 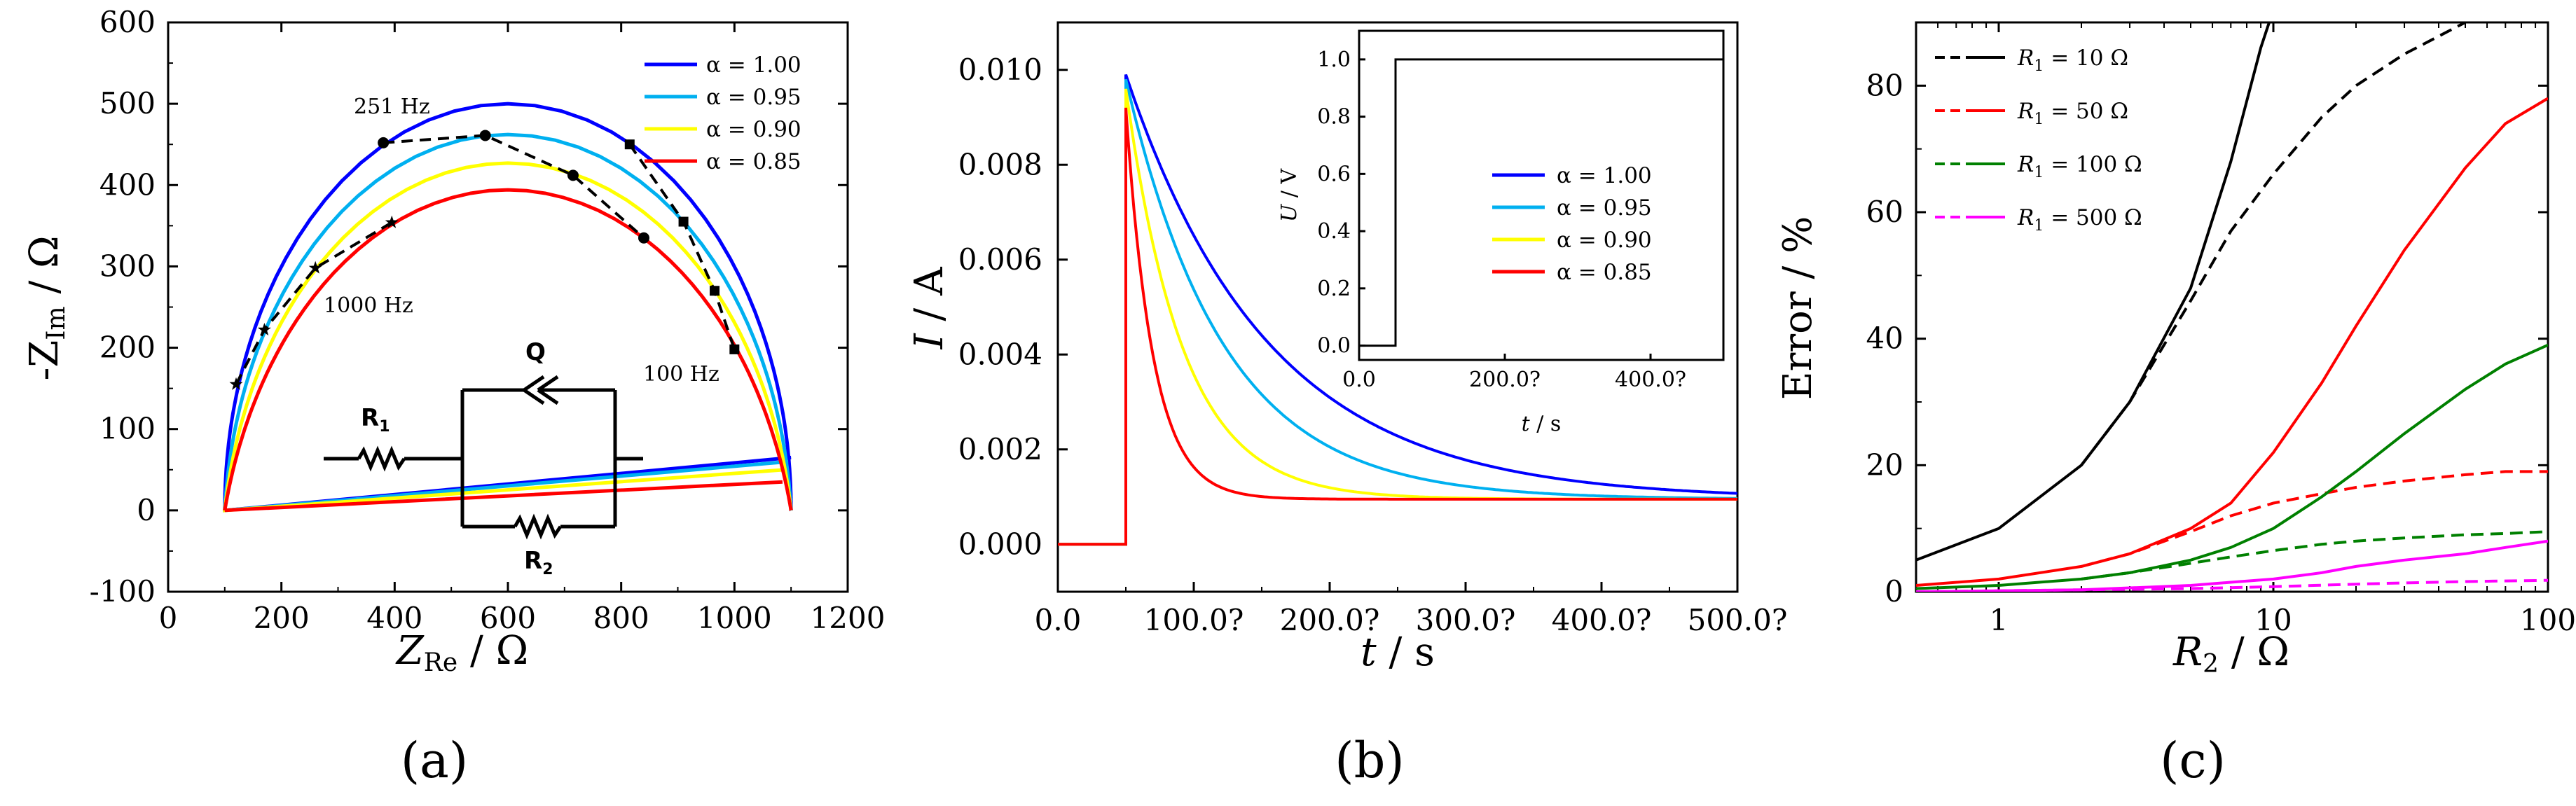 I want to click on panel-b-inset-x-label: t / s, so click(x=1542, y=424).